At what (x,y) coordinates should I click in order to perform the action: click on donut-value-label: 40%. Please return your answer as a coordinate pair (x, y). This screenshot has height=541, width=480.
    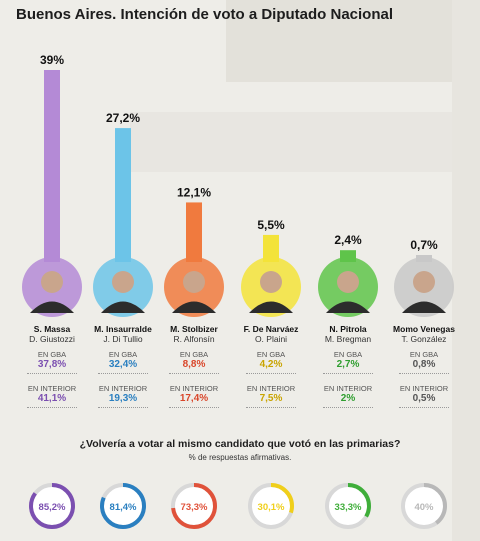
    Looking at the image, I should click on (424, 507).